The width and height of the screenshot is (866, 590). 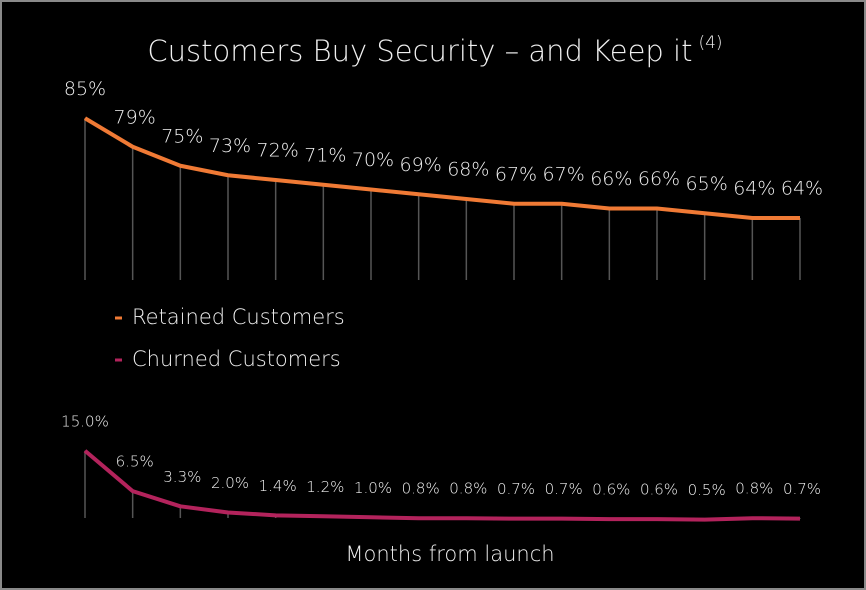 I want to click on data-label: 15.0%, so click(x=85, y=421).